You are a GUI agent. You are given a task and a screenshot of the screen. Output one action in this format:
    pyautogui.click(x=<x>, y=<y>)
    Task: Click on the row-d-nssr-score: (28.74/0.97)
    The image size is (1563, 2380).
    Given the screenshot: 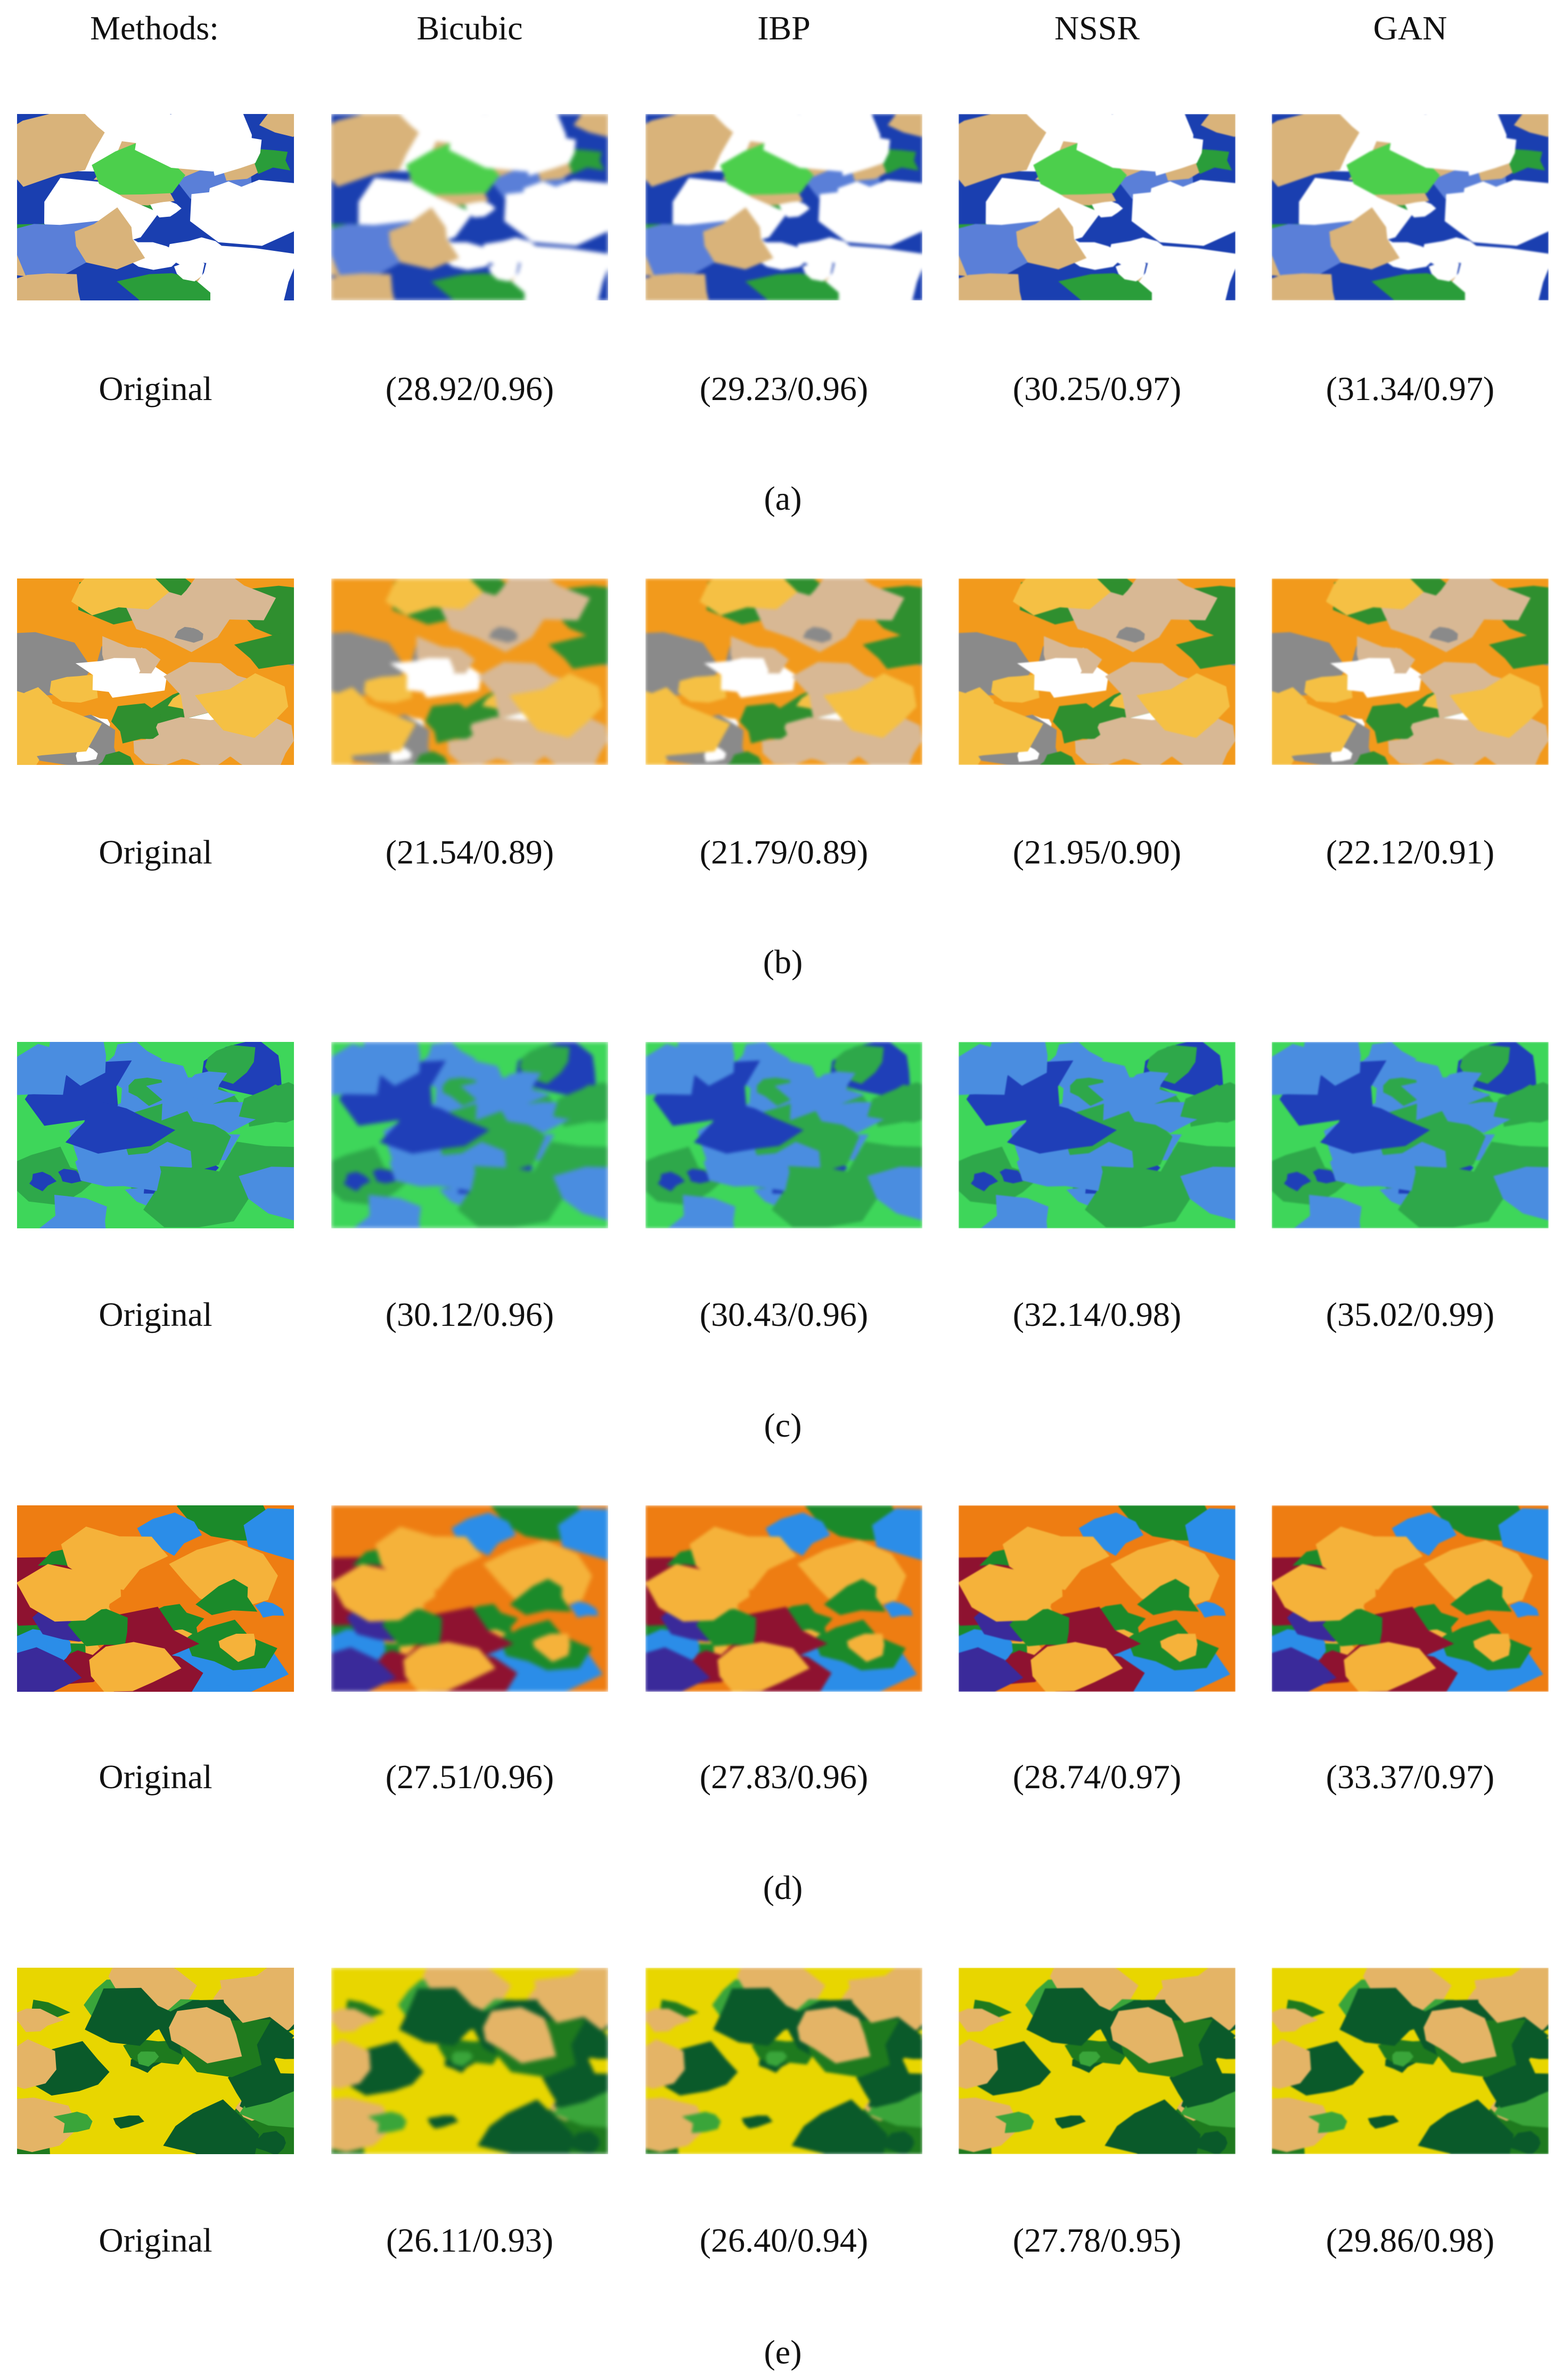 What is the action you would take?
    pyautogui.click(x=1097, y=1777)
    